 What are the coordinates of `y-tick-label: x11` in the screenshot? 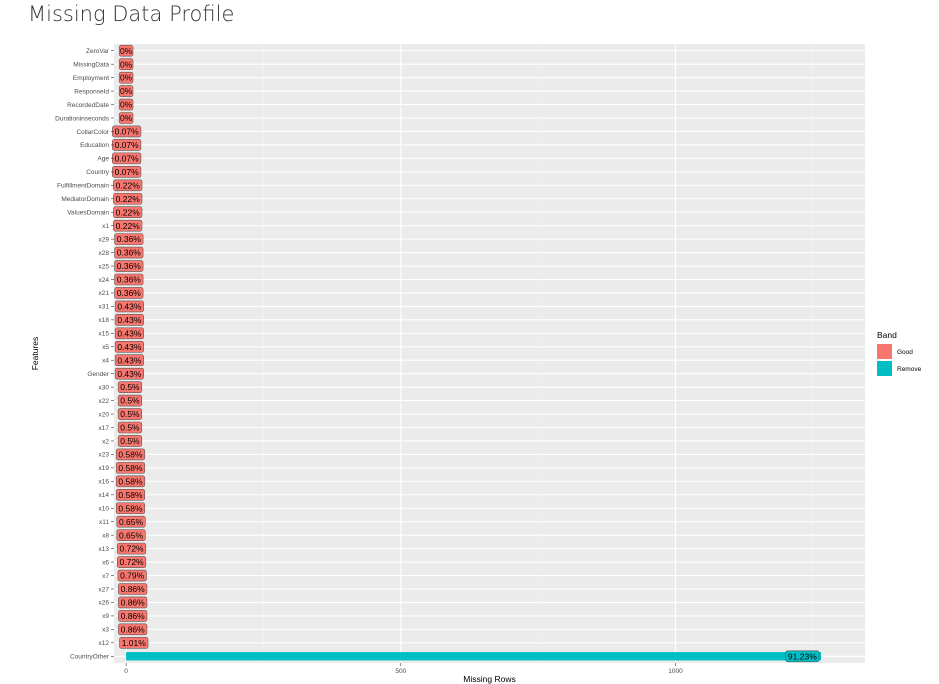 It's located at (104, 522).